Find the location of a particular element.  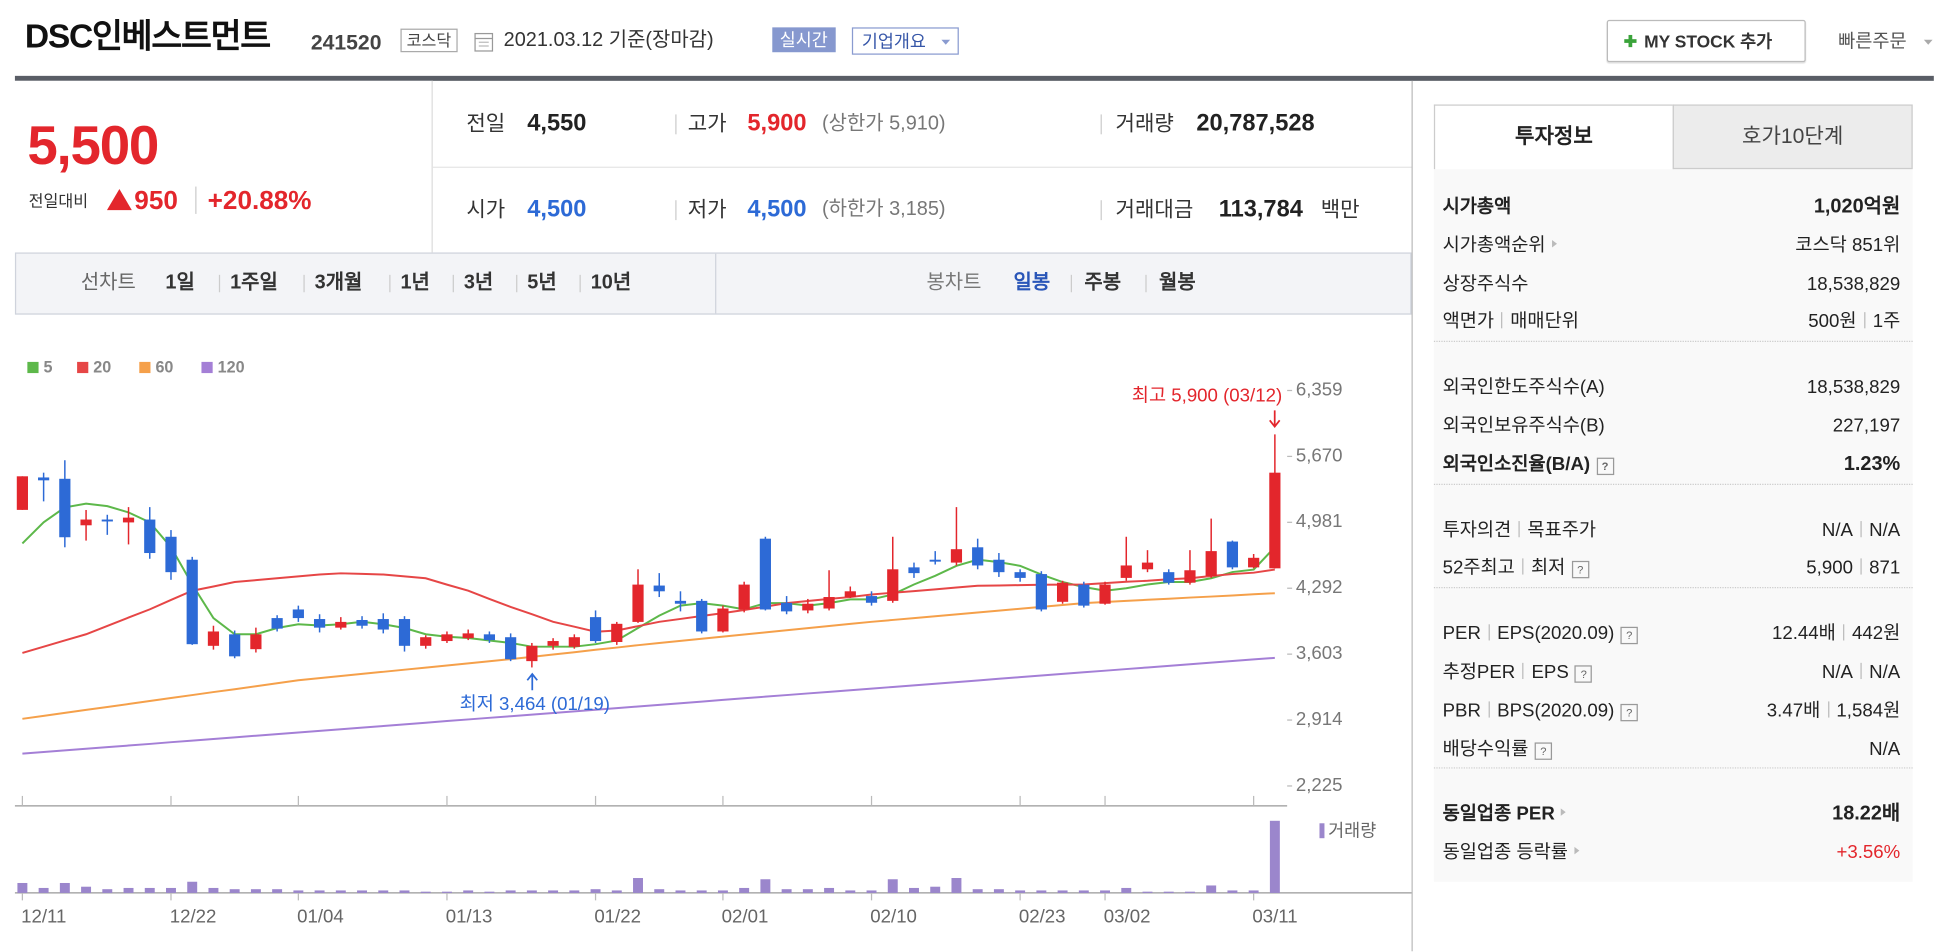

info-label: 동일업종 등락률 is located at coordinates (1511, 853).